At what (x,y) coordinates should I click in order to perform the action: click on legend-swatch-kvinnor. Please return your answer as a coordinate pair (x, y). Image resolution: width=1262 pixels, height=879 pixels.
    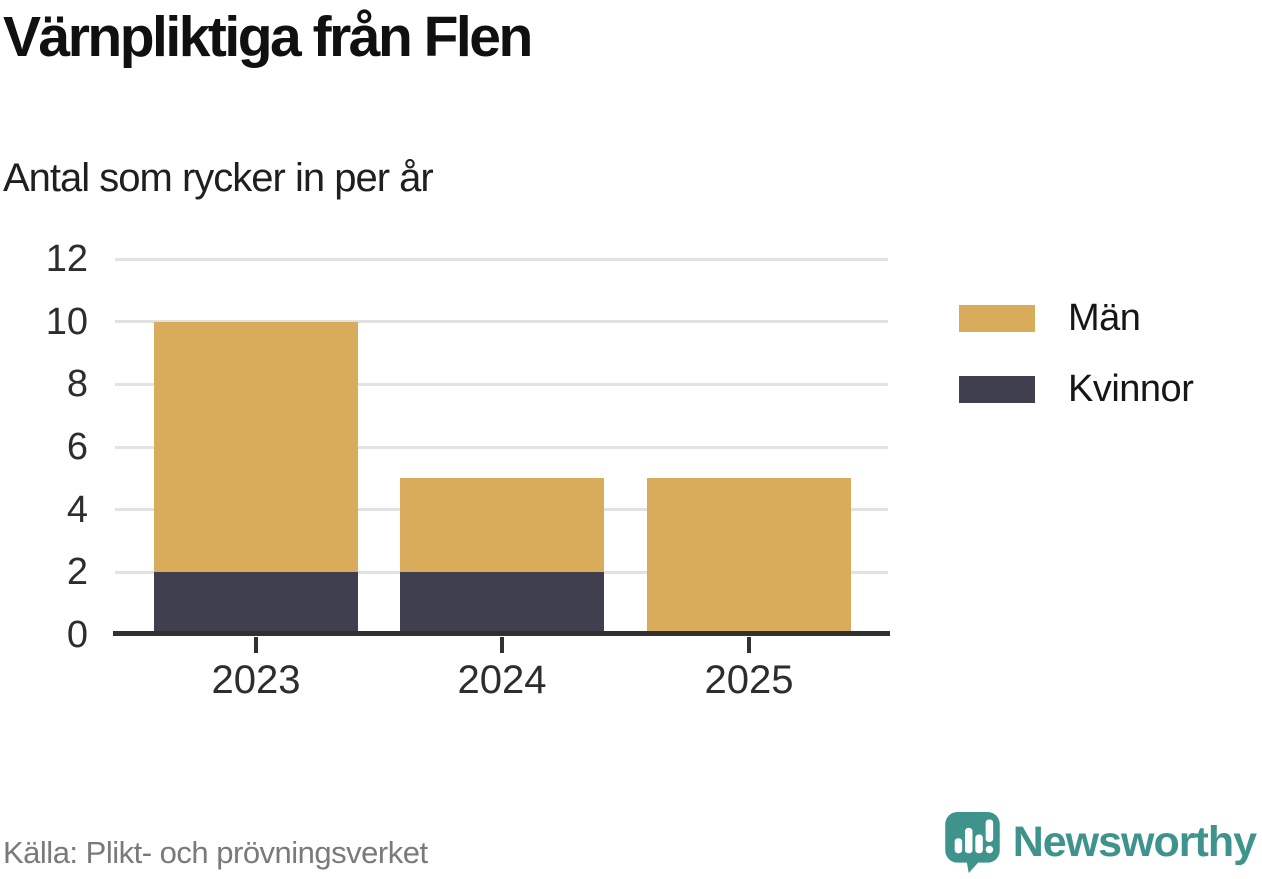
    Looking at the image, I should click on (997, 389).